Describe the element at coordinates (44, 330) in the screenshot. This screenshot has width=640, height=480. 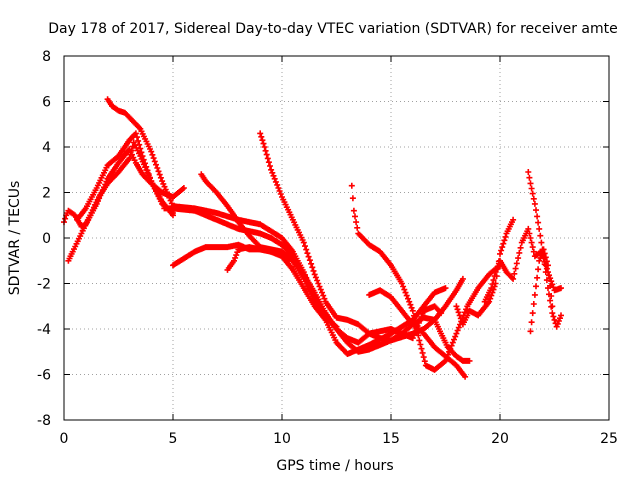
I see `y-tick-label: -4` at that location.